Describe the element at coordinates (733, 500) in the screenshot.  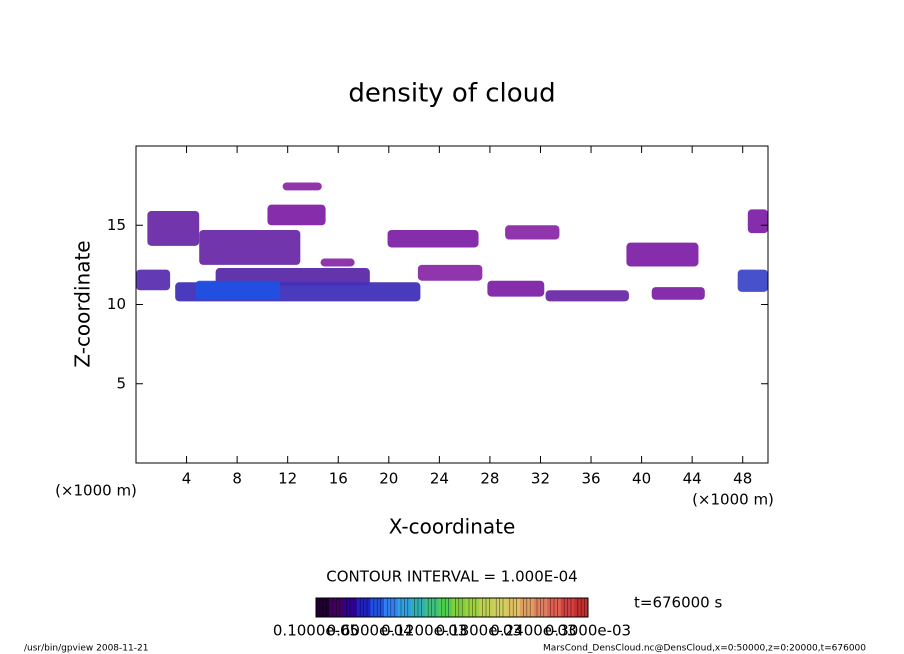
I see `x-unit: (×1000 m)` at that location.